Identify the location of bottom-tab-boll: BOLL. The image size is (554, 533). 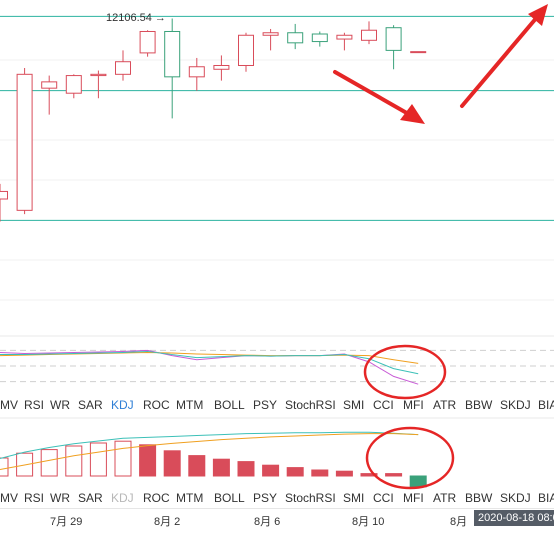
(229, 498).